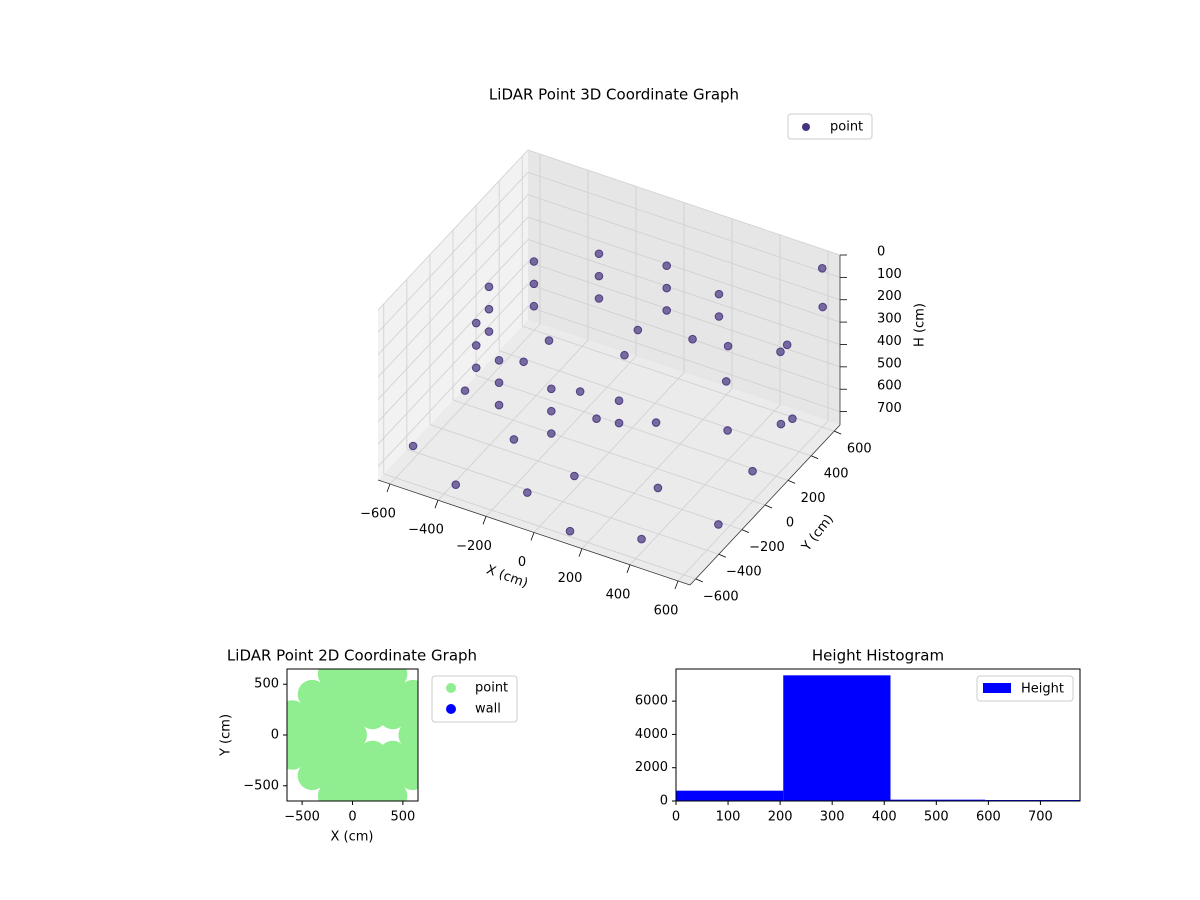  Describe the element at coordinates (832, 817) in the screenshot. I see `x-tick-label: 300` at that location.